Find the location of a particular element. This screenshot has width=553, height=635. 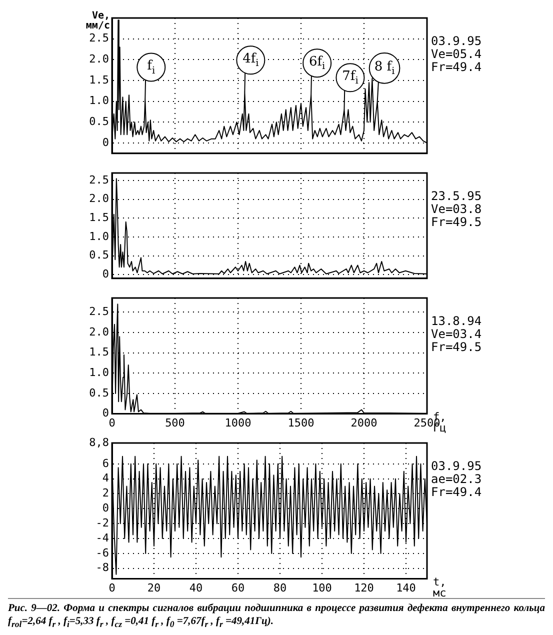

y-tick-label: 6 is located at coordinates (105, 463).